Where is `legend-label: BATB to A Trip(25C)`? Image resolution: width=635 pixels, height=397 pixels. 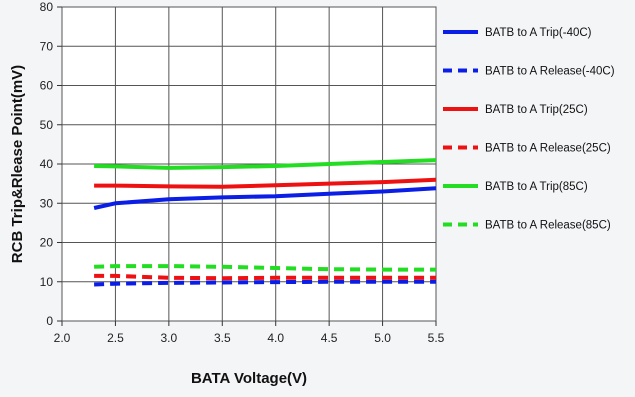 legend-label: BATB to A Trip(25C) is located at coordinates (536, 110).